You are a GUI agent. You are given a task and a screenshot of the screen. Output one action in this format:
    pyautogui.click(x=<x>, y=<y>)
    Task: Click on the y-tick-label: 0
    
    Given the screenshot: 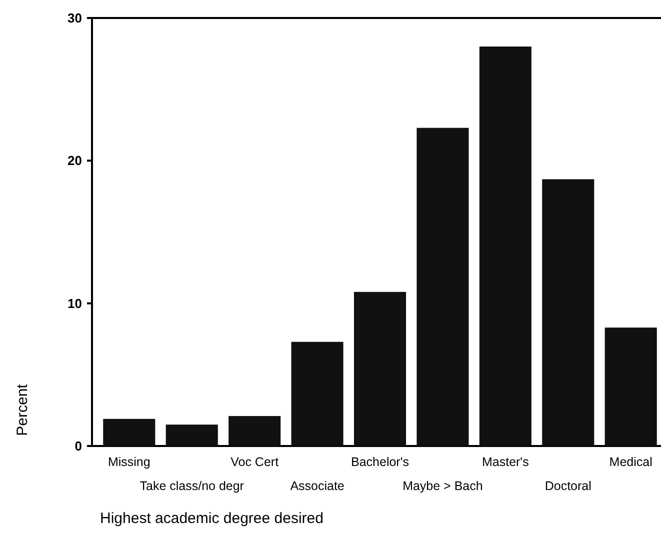 What is the action you would take?
    pyautogui.click(x=78, y=446)
    